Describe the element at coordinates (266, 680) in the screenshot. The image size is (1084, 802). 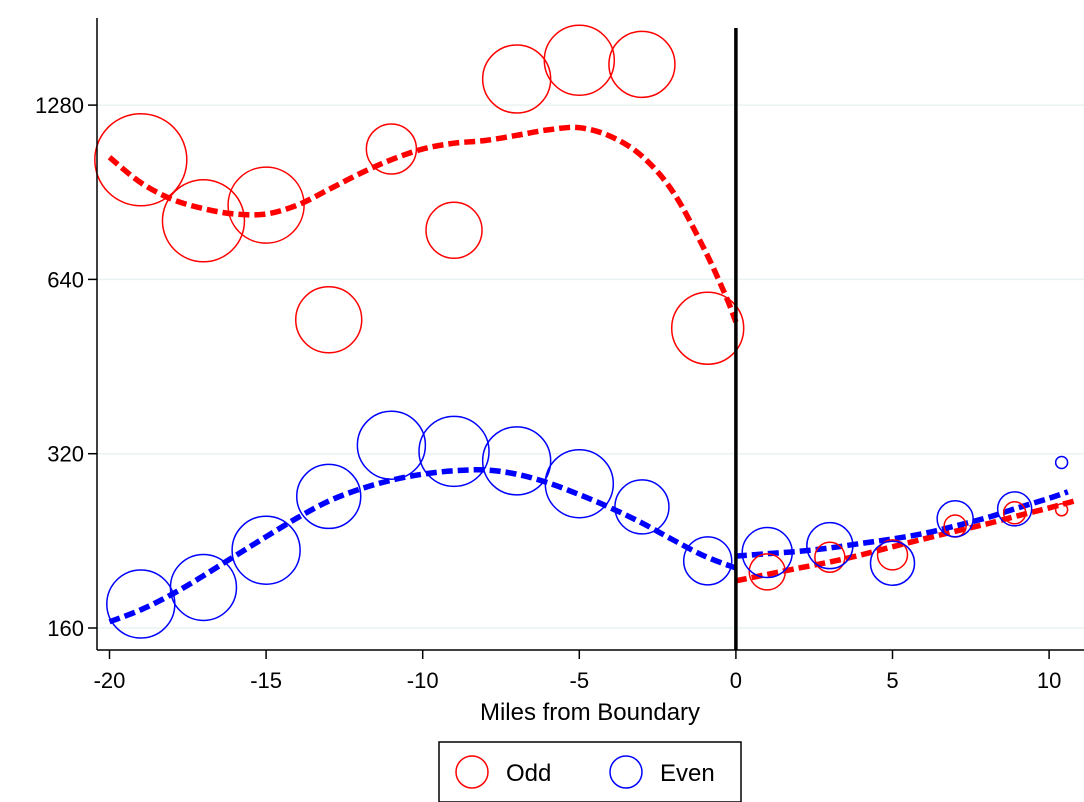
I see `x-tick-label: -15` at that location.